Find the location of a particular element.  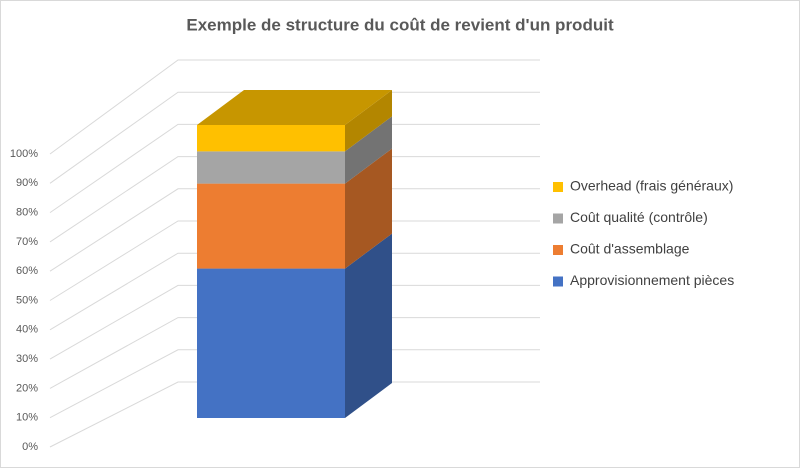

y-tick-label: 100% is located at coordinates (24, 154).